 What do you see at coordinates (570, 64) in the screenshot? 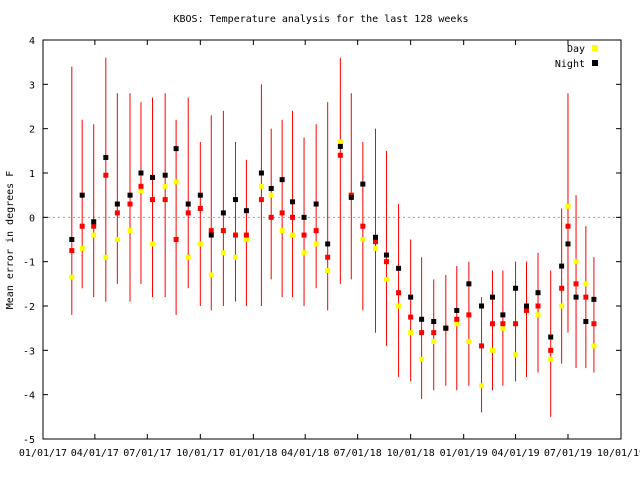
I see `legend-label-night: Night` at bounding box center [570, 64].